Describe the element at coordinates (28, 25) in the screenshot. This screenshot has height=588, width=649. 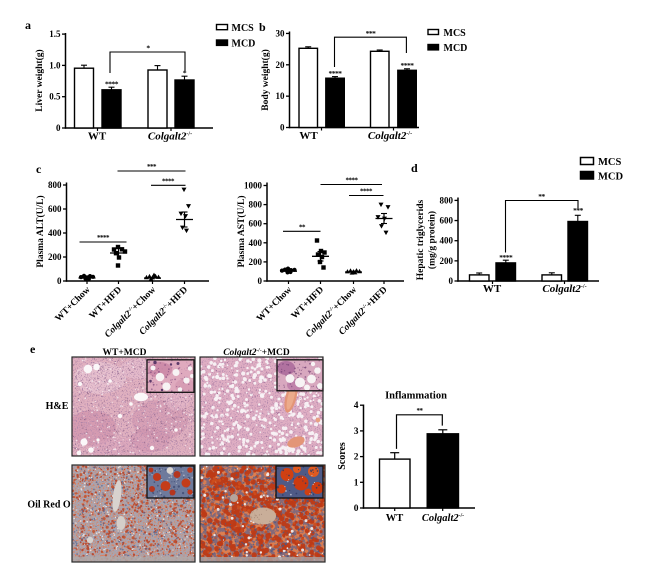
I see `svg-text: a` at that location.